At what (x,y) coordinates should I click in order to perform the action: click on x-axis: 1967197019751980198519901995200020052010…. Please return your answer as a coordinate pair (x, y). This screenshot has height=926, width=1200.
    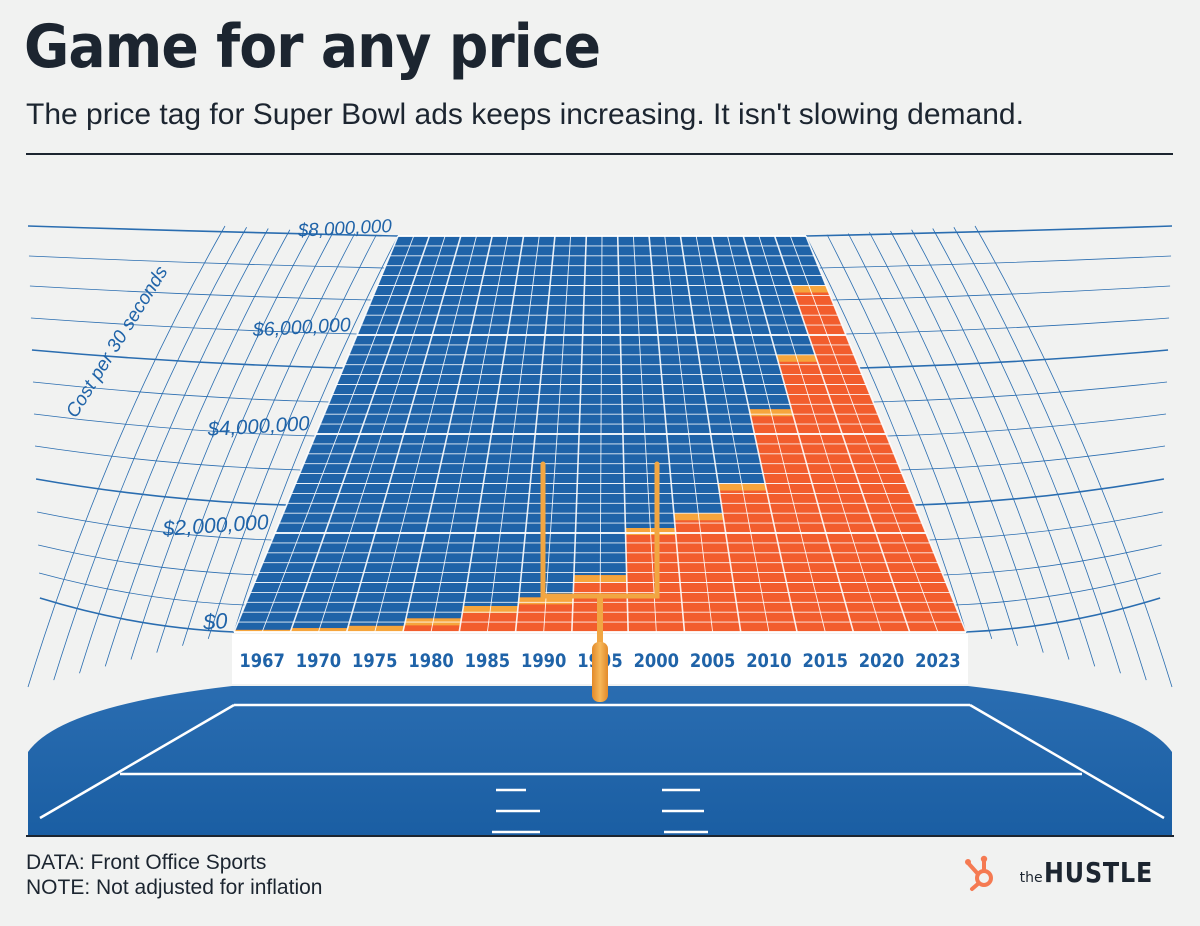
    Looking at the image, I should click on (599, 661).